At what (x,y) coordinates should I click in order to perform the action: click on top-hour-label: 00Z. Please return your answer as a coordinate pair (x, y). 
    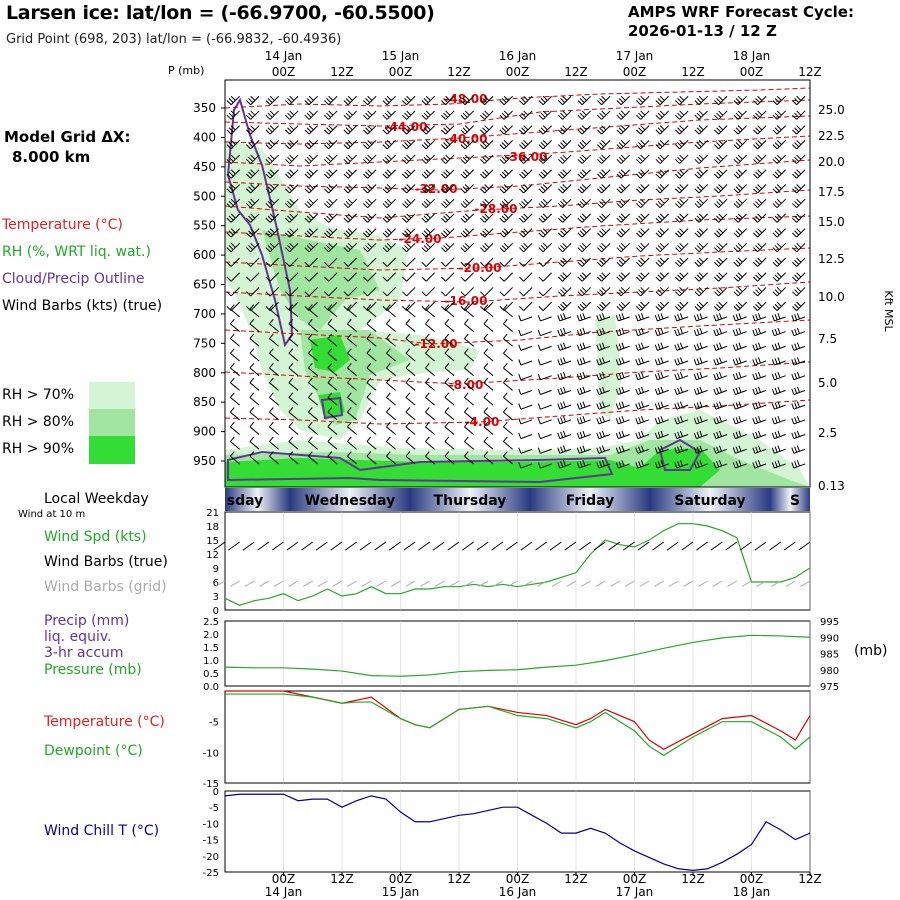
    Looking at the image, I should click on (752, 72).